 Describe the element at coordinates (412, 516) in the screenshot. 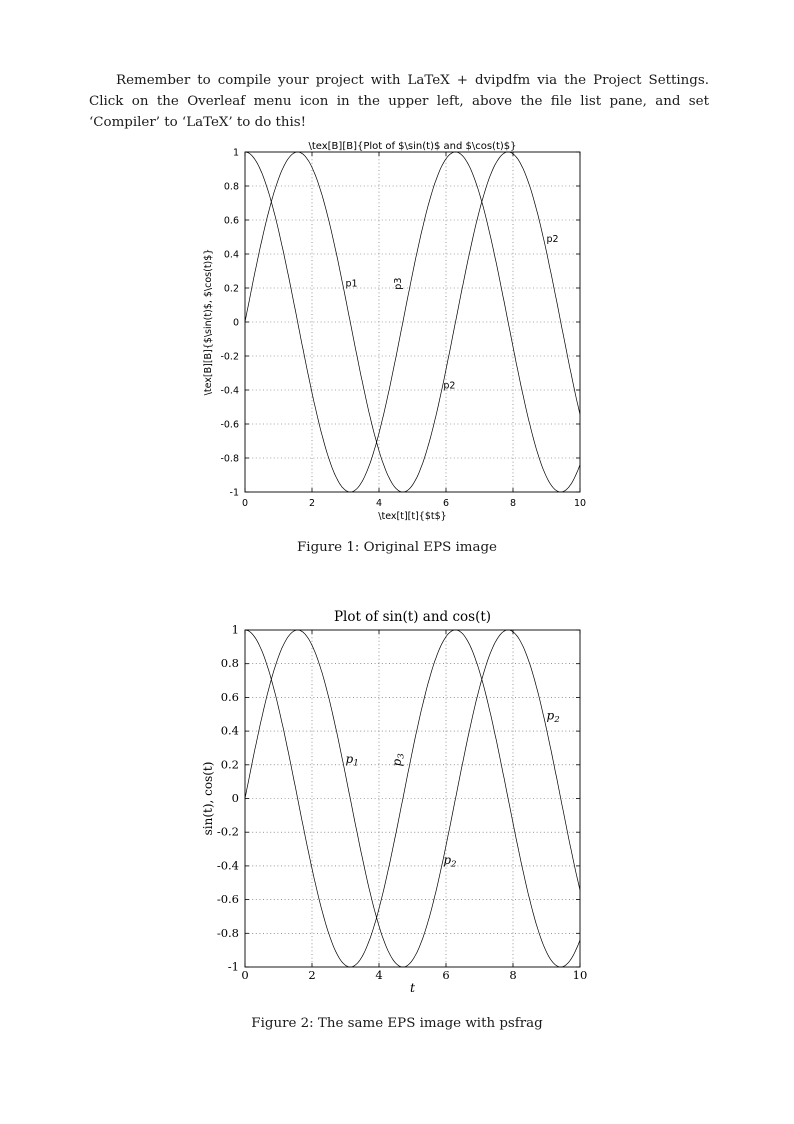

I see `x-axis-label: \tex[t][t]{$t$}` at that location.